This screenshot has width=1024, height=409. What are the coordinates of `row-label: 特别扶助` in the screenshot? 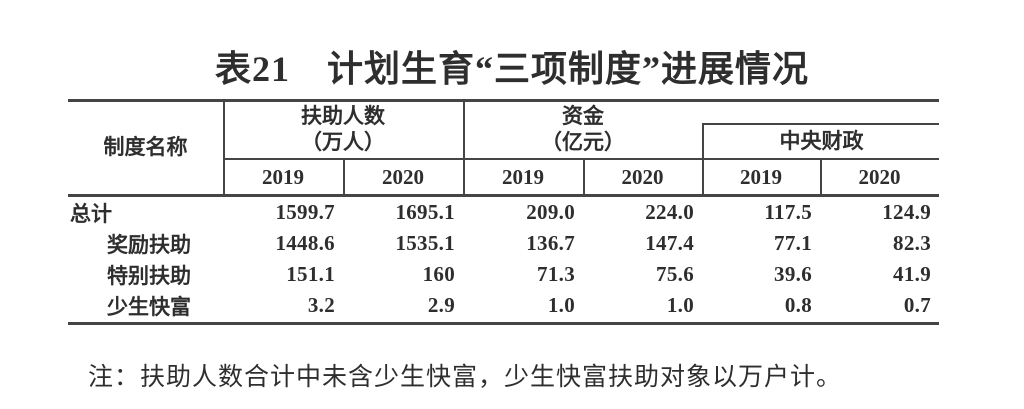 It's located at (149, 275).